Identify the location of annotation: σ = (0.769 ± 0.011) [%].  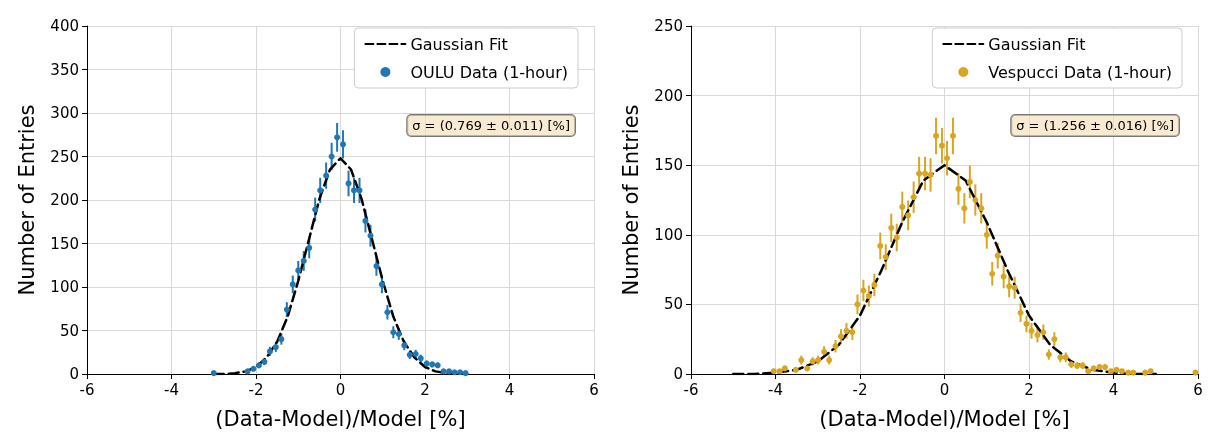
(491, 125).